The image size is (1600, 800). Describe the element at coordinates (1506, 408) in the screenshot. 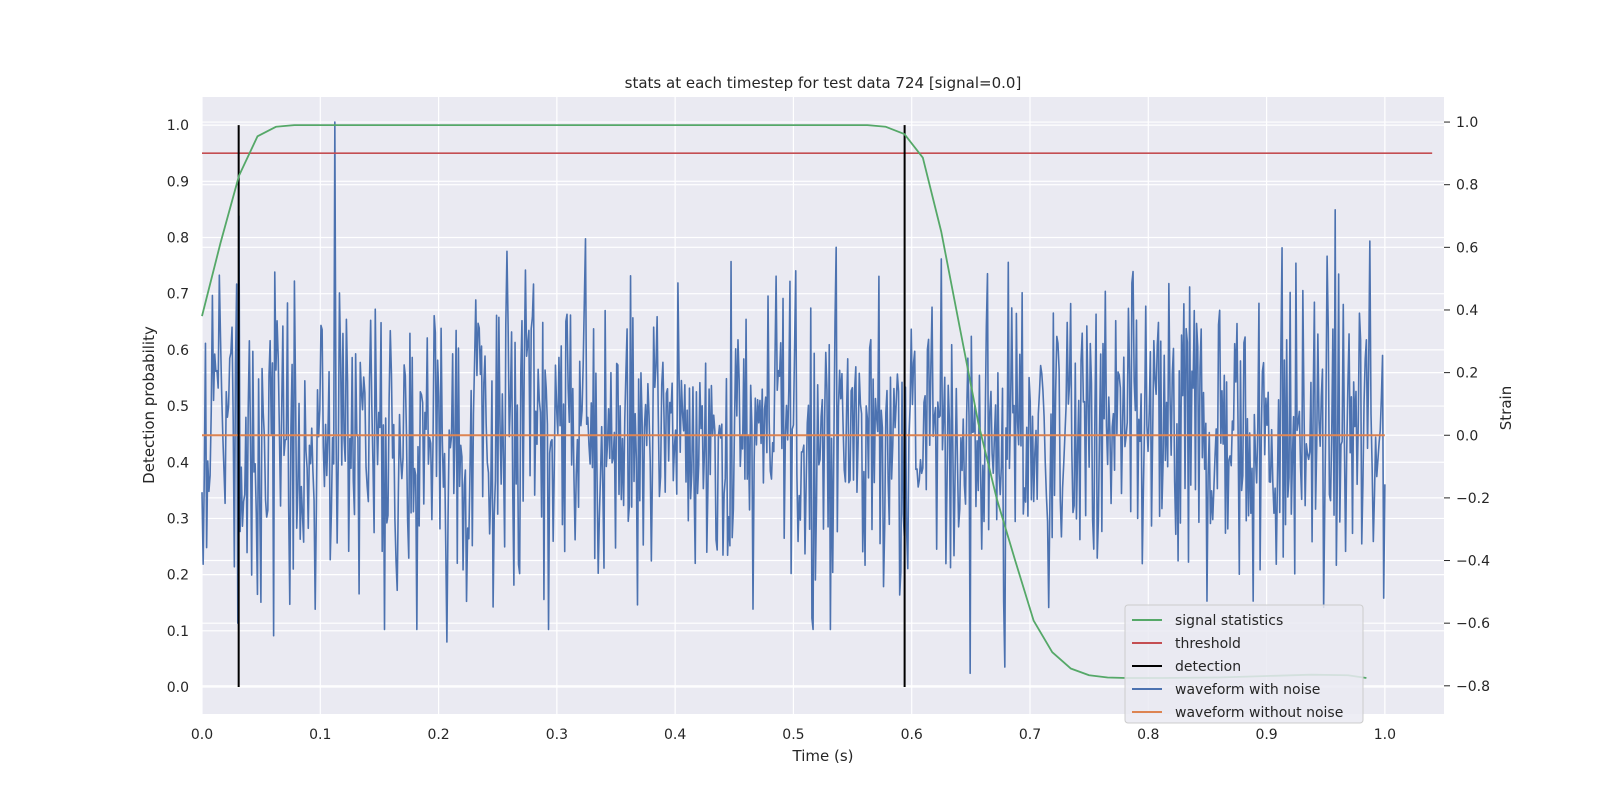

I see `y2-axis-label: Strain` at that location.